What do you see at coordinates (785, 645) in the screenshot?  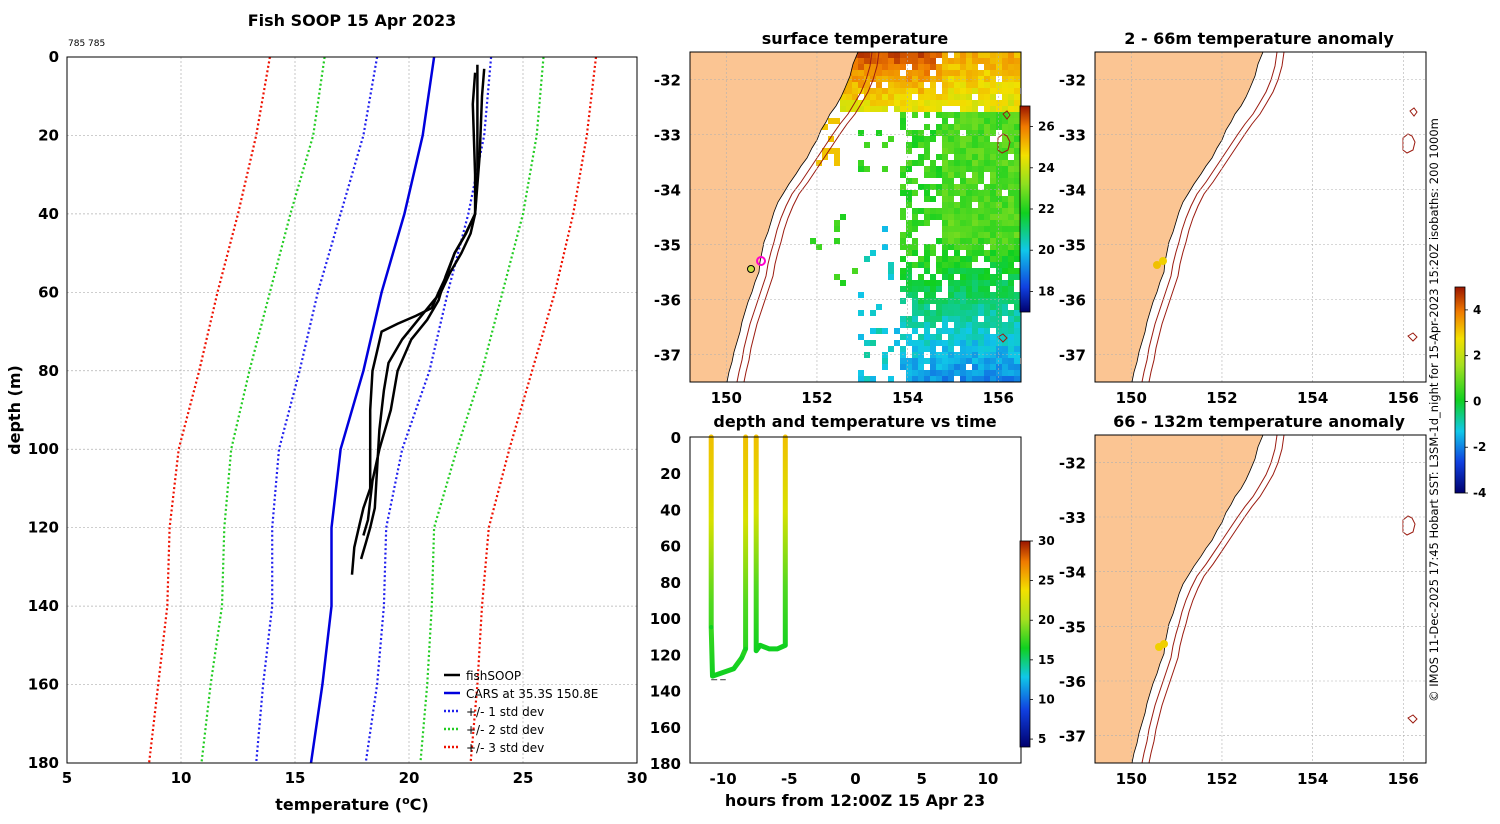 I see `dt-cast-point` at bounding box center [785, 645].